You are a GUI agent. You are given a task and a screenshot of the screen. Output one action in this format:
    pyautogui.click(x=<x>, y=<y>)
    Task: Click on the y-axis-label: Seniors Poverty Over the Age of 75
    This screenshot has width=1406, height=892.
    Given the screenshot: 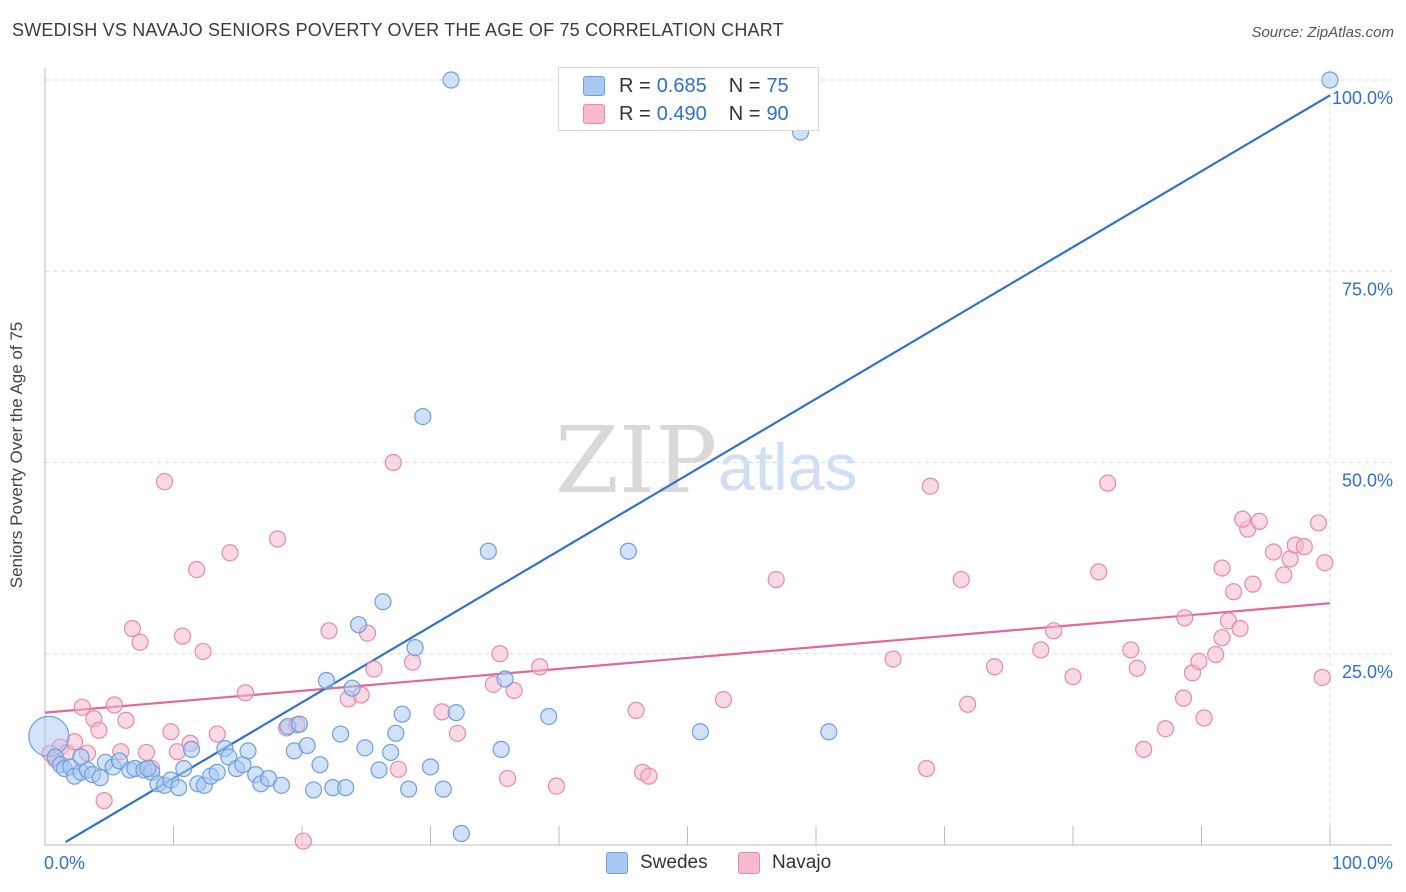 What is the action you would take?
    pyautogui.click(x=16, y=455)
    